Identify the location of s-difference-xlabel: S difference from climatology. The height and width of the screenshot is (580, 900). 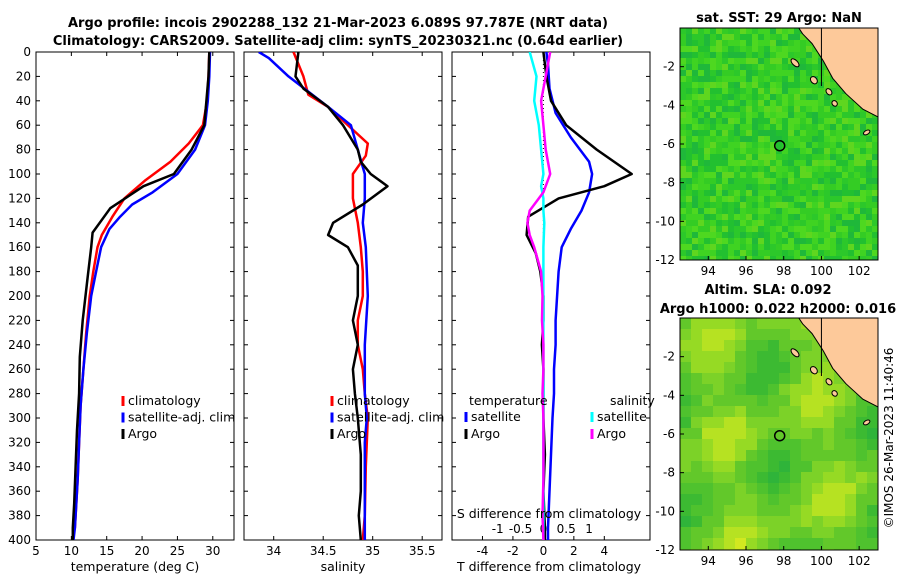
(549, 513).